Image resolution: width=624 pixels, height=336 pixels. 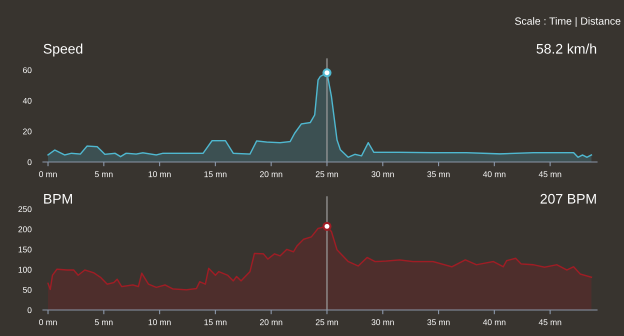 I want to click on y-tick-label: 40, so click(x=27, y=101).